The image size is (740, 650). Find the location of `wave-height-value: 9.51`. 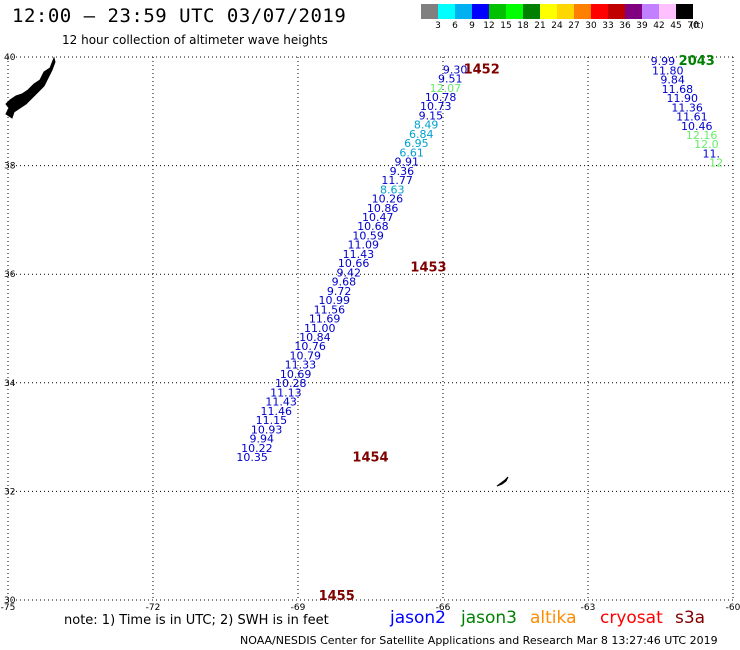

wave-height-value: 9.51 is located at coordinates (450, 79).